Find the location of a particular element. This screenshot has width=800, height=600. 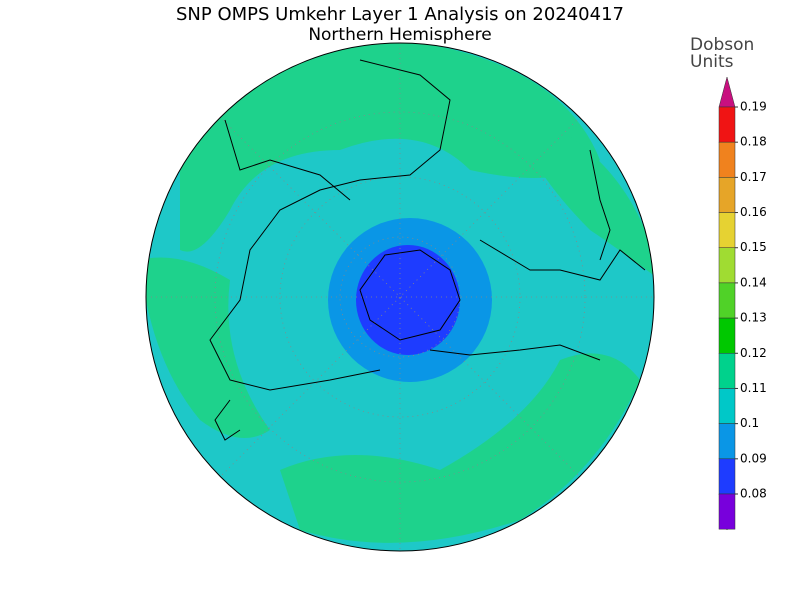

colorbar-tick-label: 0.19 is located at coordinates (753, 107).